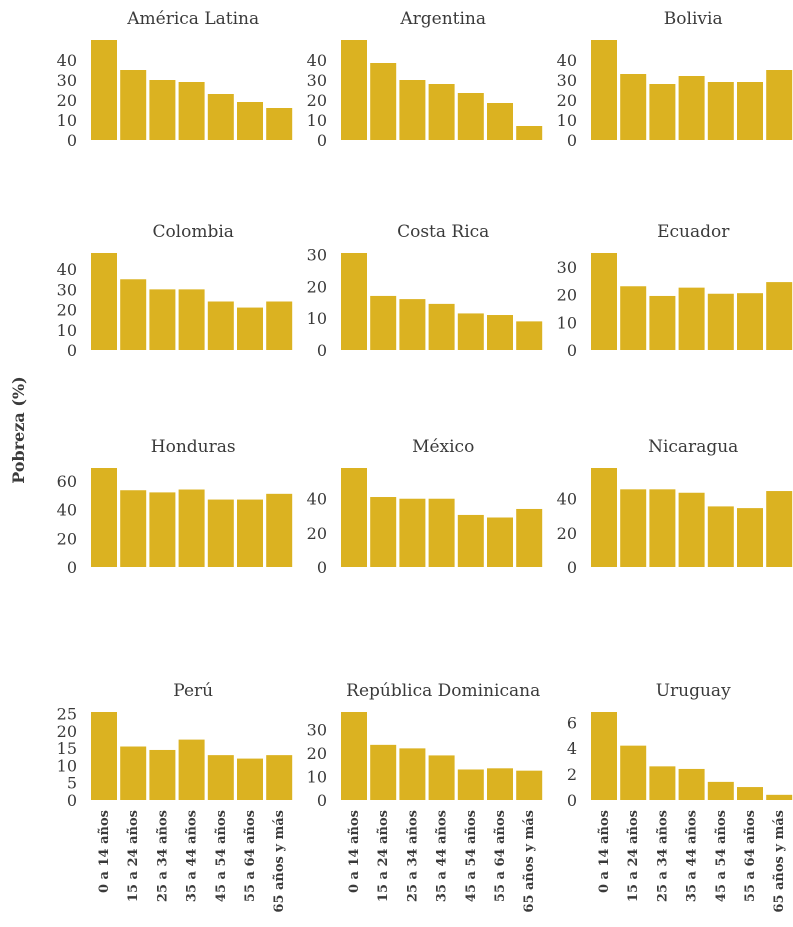 The image size is (793, 927). What do you see at coordinates (779, 861) in the screenshot?
I see `x-tick-label: 65 años y más` at bounding box center [779, 861].